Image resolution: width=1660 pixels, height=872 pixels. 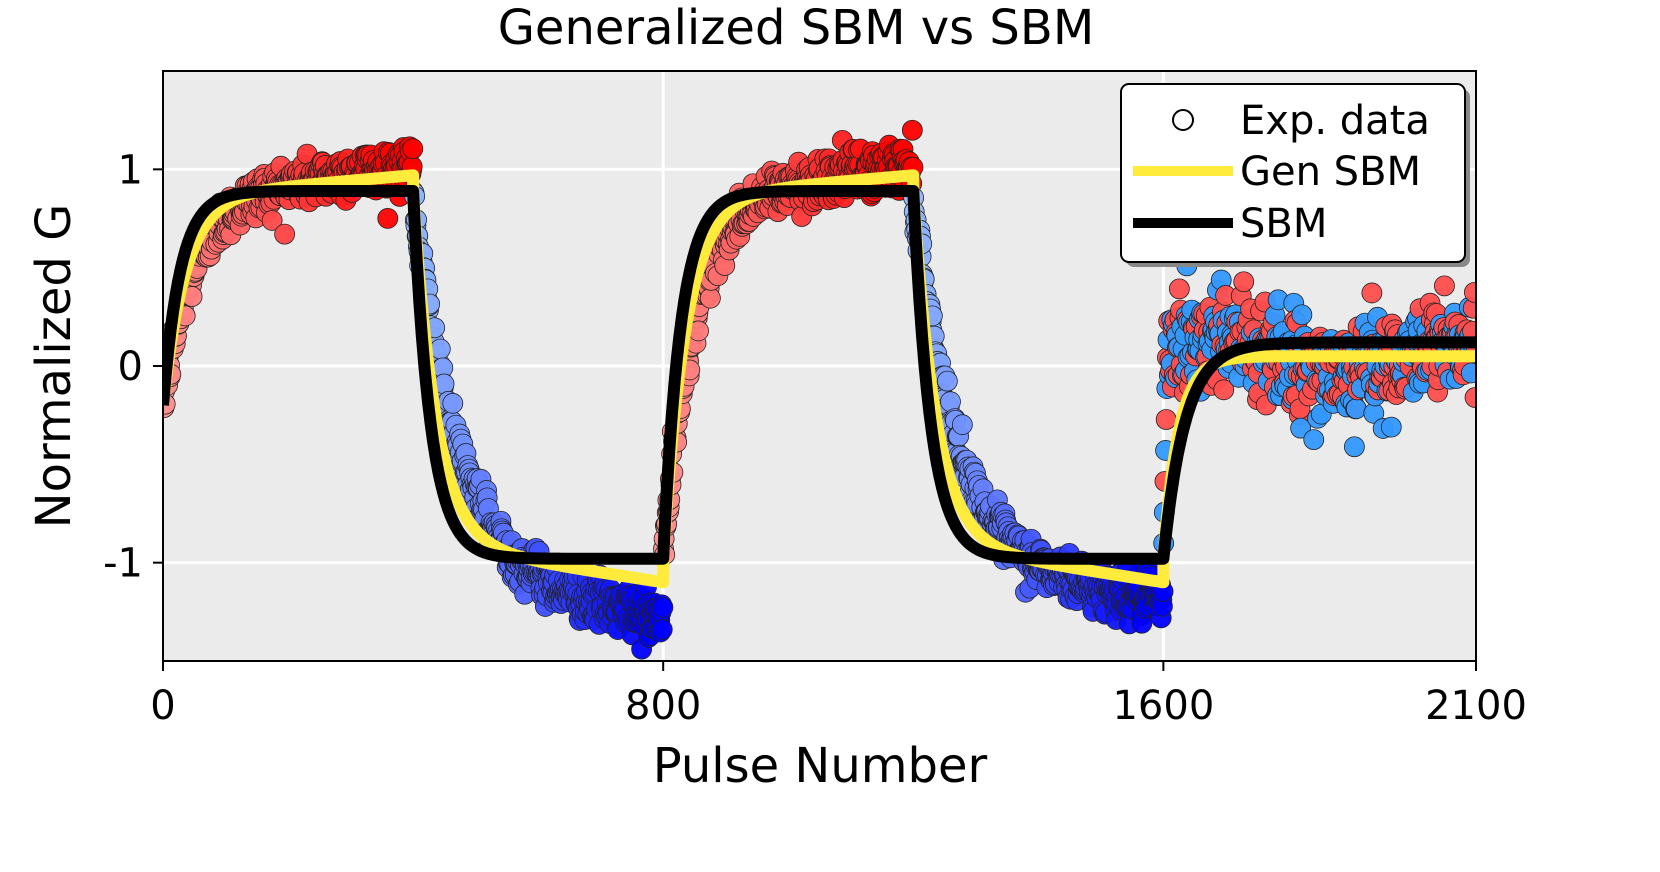 What do you see at coordinates (162, 706) in the screenshot?
I see `x-tick-label: 0` at bounding box center [162, 706].